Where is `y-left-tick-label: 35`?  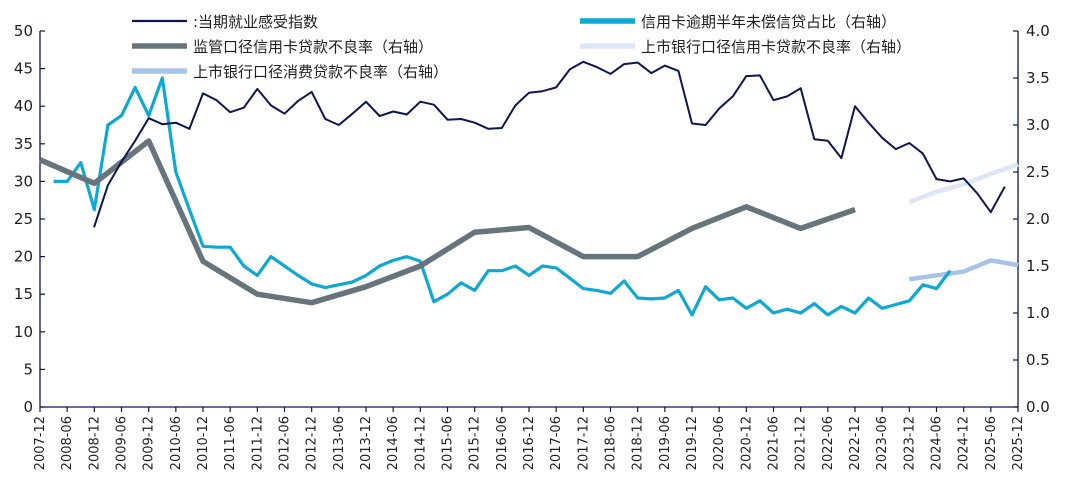
y-left-tick-label: 35 is located at coordinates (23, 144).